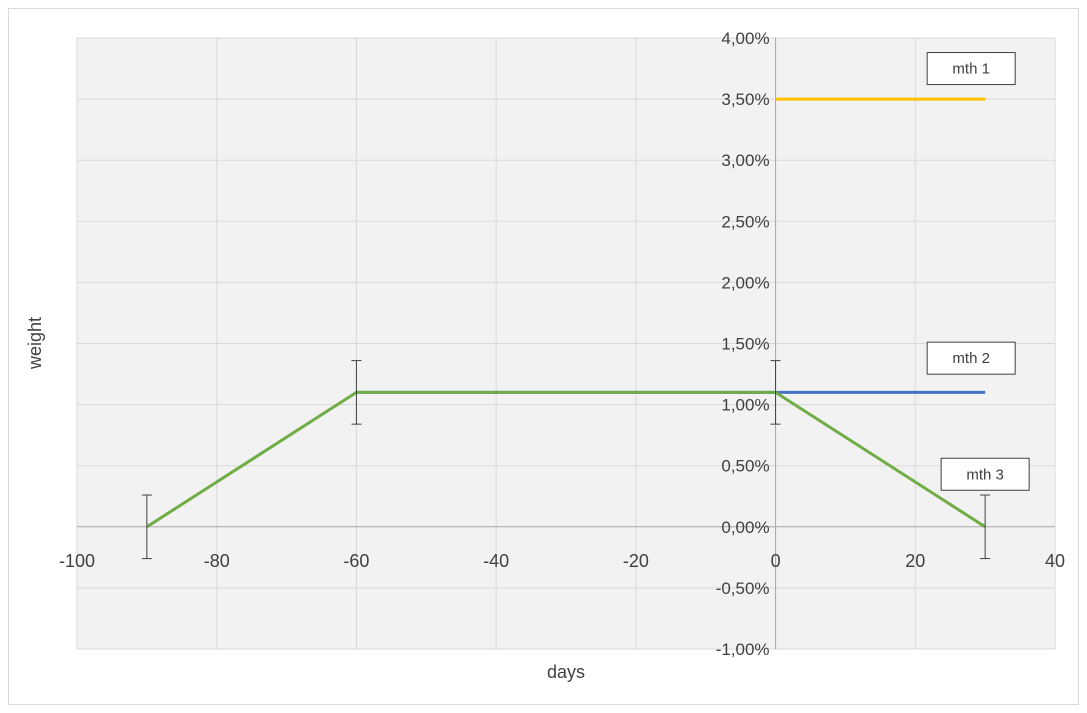  What do you see at coordinates (745, 160) in the screenshot?
I see `y-tick-label: 3,00%` at bounding box center [745, 160].